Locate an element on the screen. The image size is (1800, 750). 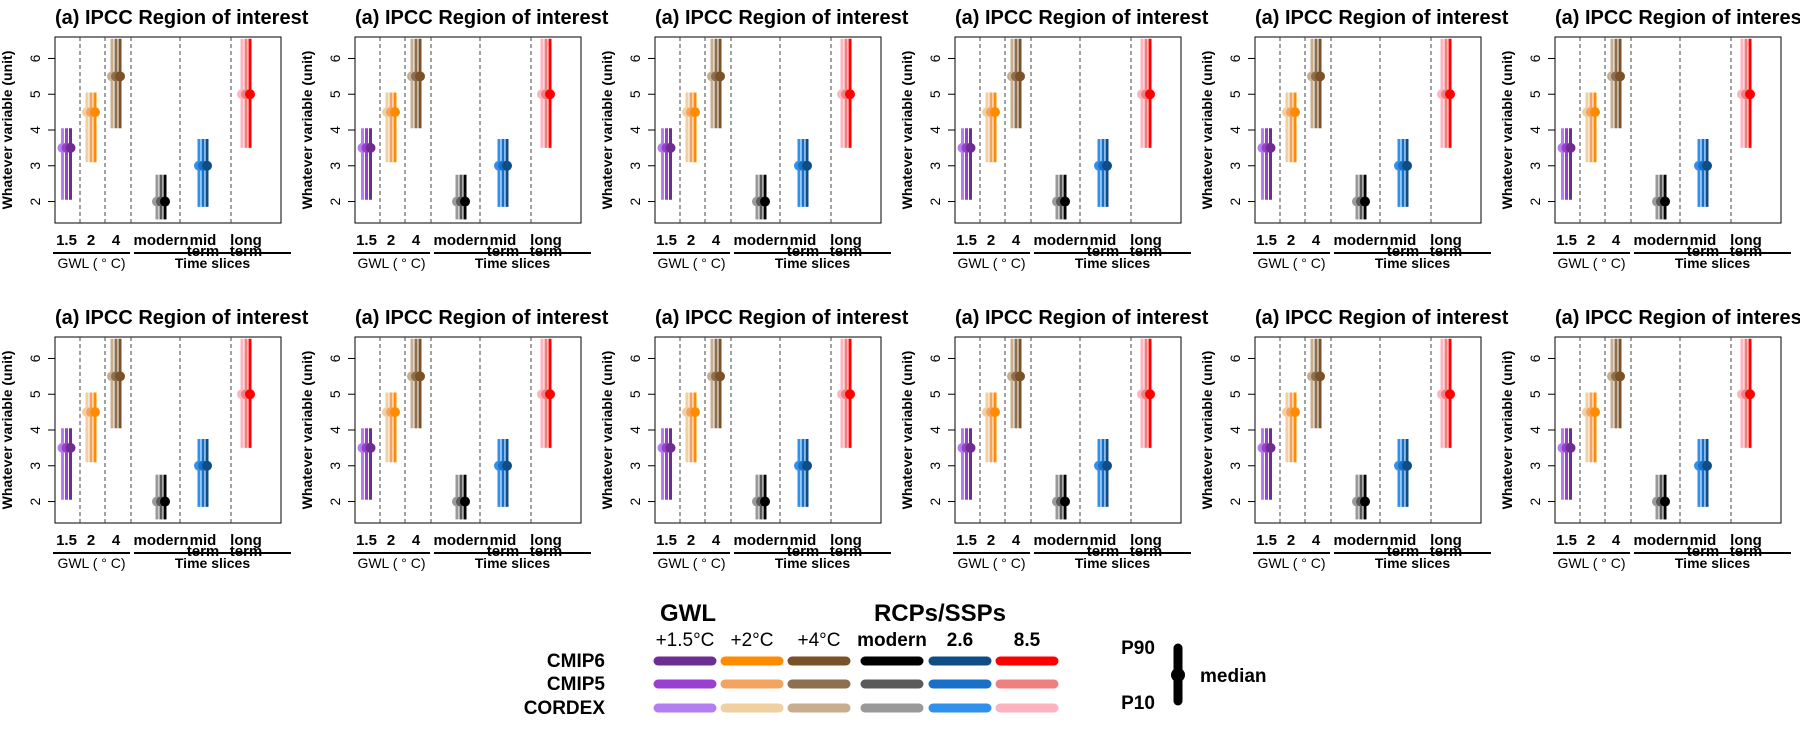
y-tick-label: 2 is located at coordinates (935, 501).